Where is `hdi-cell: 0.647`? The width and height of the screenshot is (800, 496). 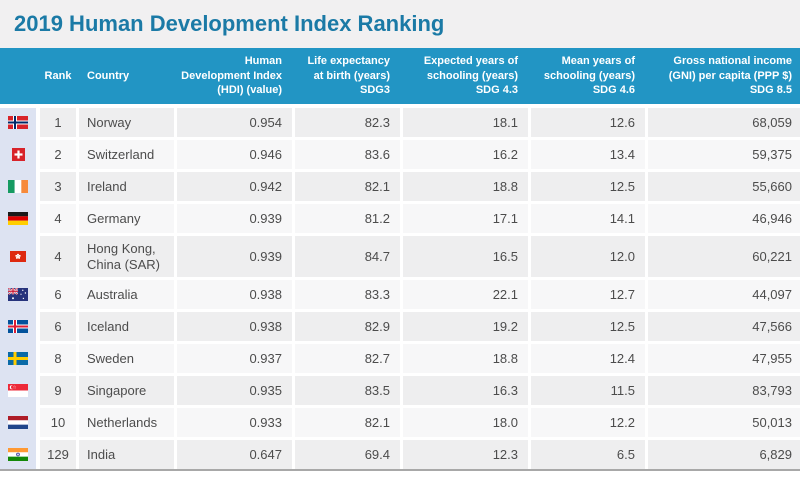 hdi-cell: 0.647 is located at coordinates (234, 454).